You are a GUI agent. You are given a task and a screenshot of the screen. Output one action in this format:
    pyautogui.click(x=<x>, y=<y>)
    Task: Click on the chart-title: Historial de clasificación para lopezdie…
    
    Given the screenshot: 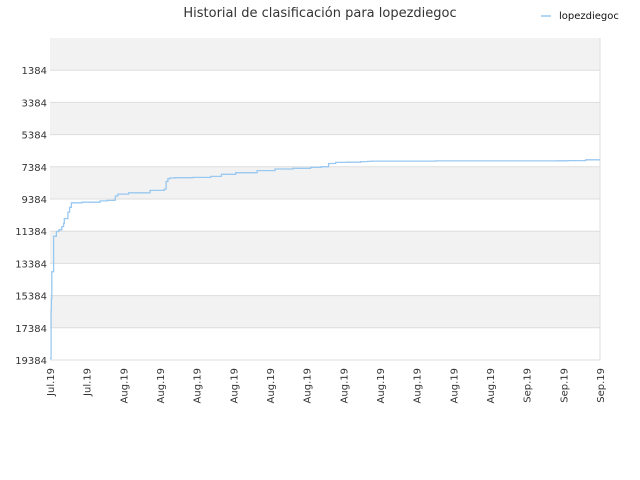 What is the action you would take?
    pyautogui.click(x=319, y=13)
    